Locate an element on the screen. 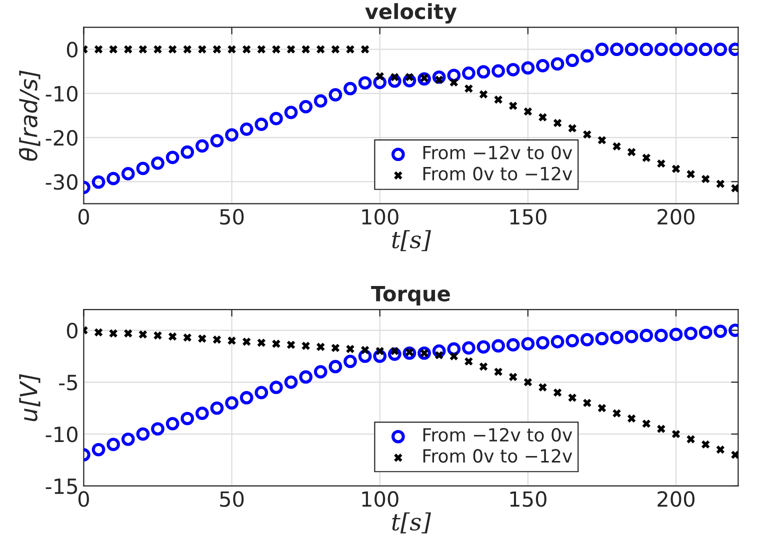 This screenshot has height=546, width=761. y-tick-label: -5 is located at coordinates (68, 382).